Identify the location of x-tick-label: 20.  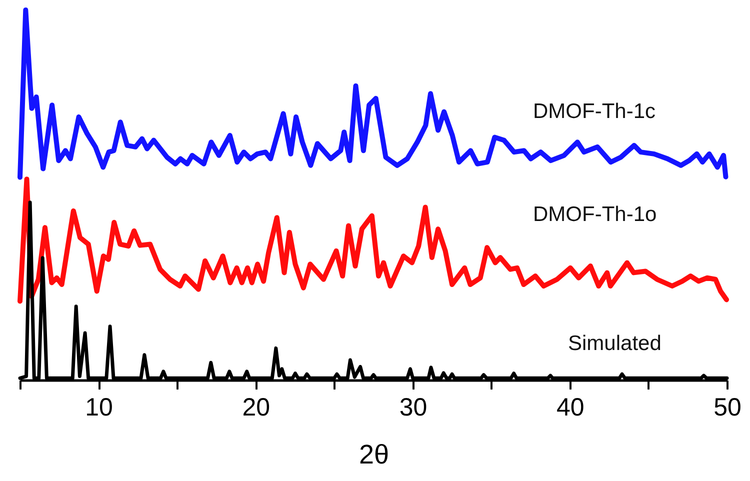
(256, 408).